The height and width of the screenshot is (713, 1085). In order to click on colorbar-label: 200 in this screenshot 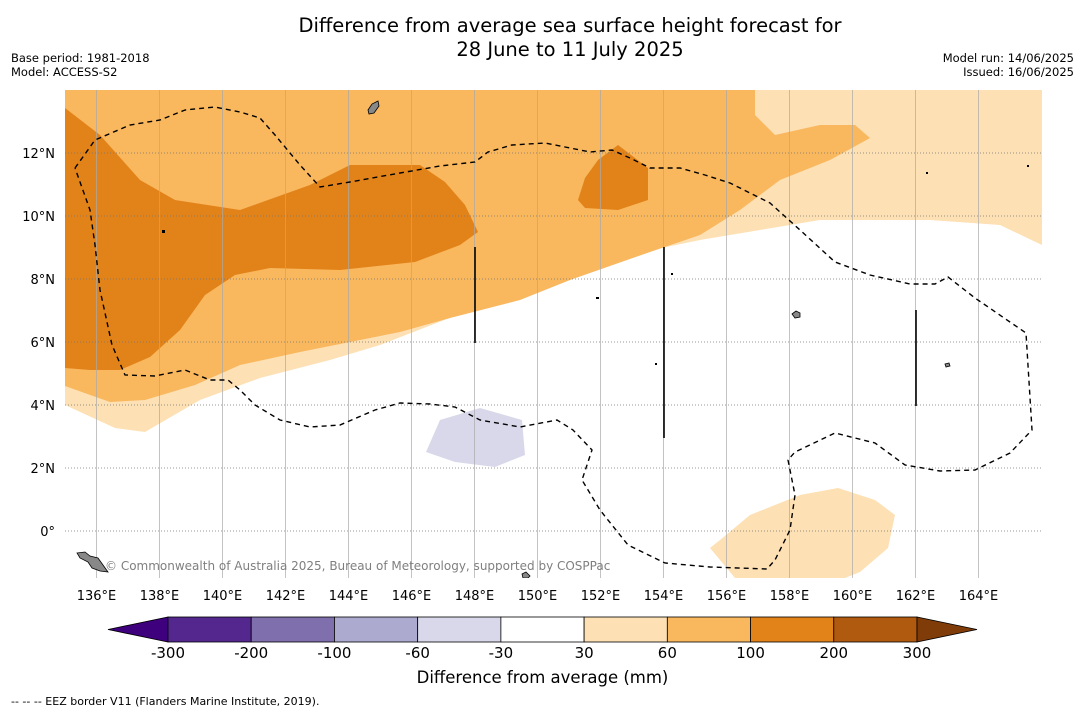, I will do `click(833, 653)`.